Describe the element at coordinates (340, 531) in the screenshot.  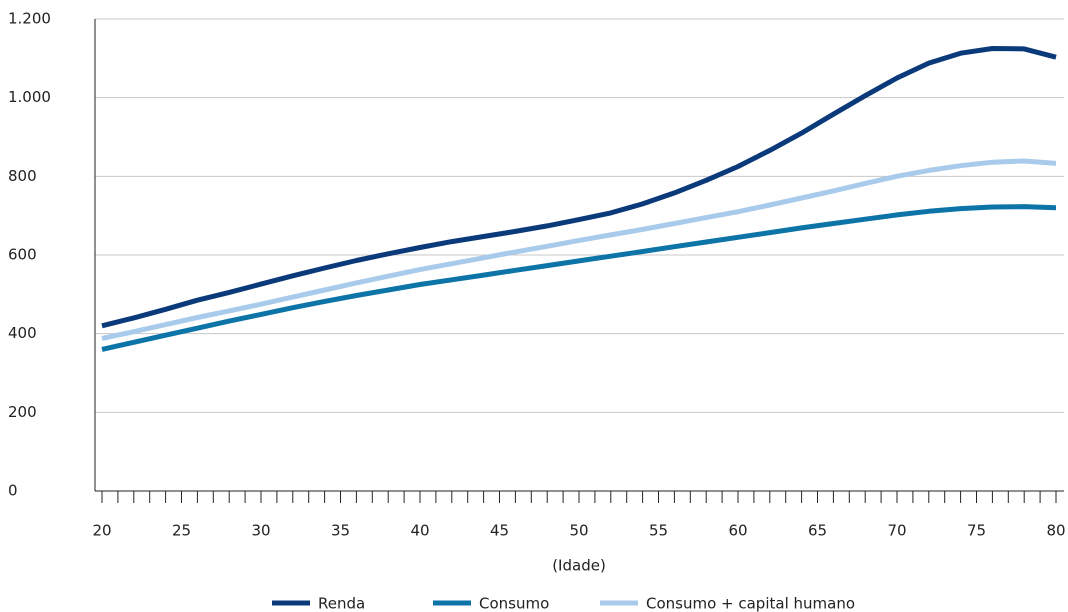
I see `x-tick-label: 35` at that location.